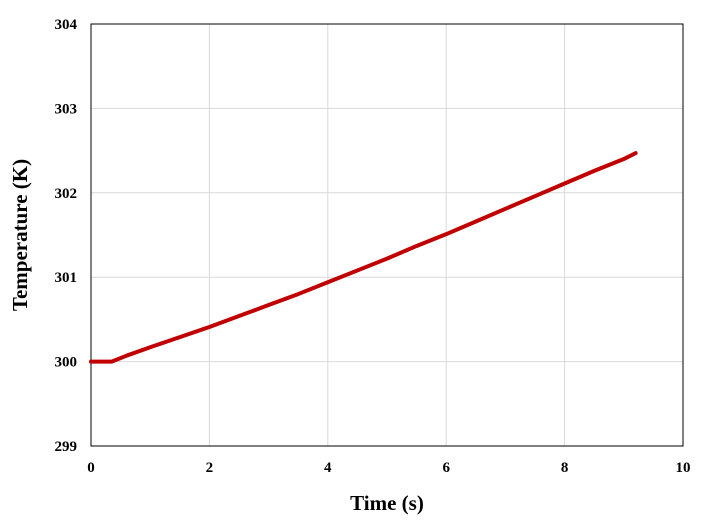 The height and width of the screenshot is (525, 715). I want to click on x-axis-tick-labels: 0 2 4 6 8 10, so click(388, 468).